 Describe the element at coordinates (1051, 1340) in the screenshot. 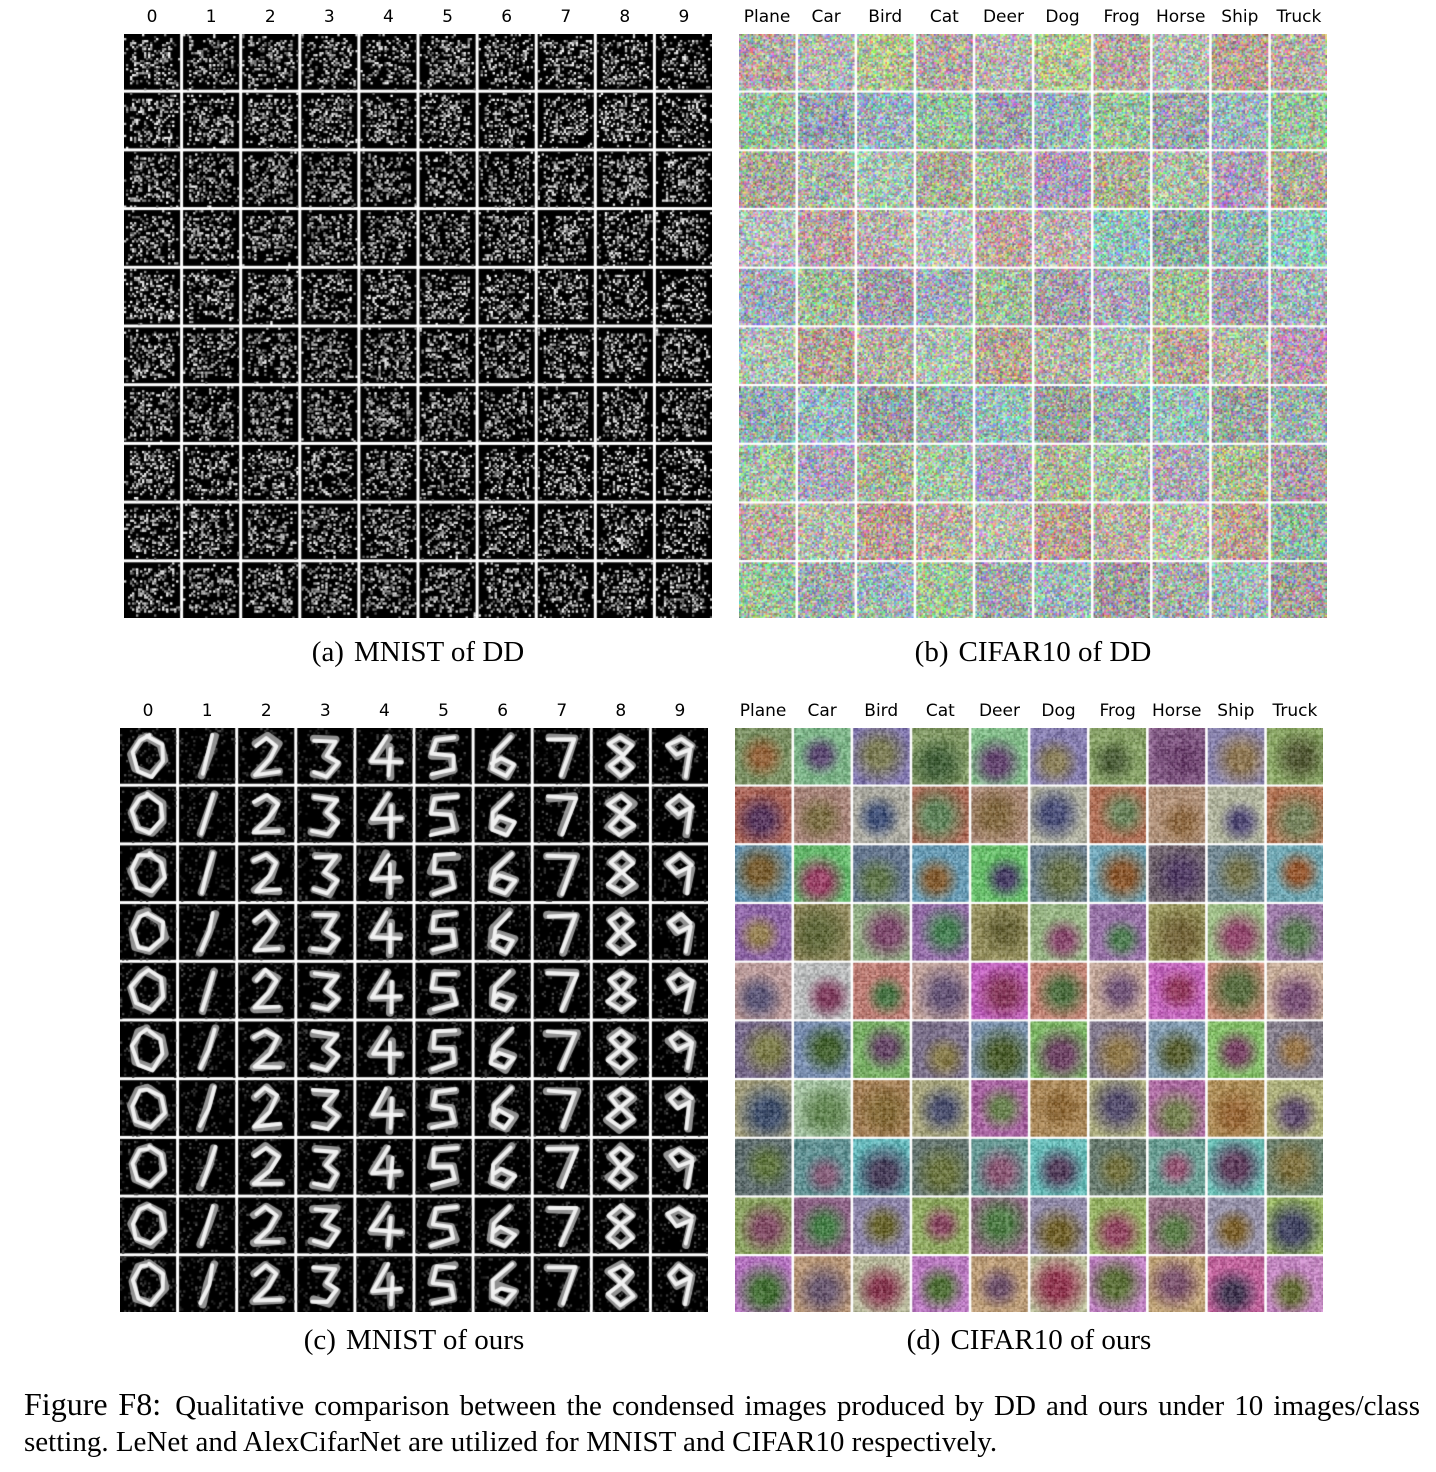

I see `subfigure-title: CIFAR10 of ours` at that location.